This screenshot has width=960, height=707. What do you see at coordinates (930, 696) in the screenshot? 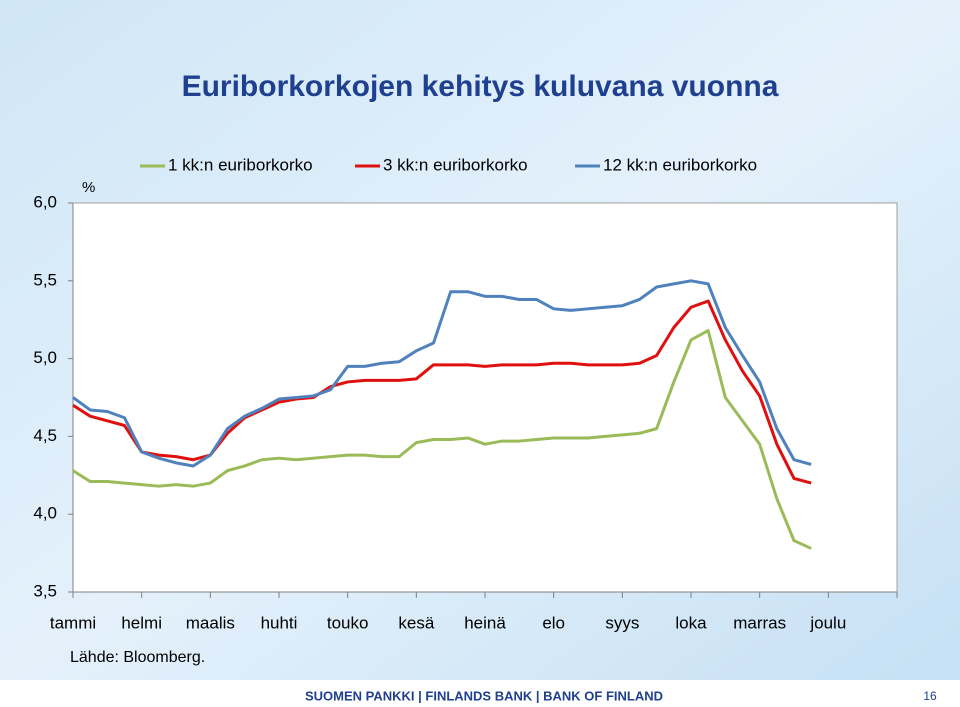
I see `page-number: 16` at bounding box center [930, 696].